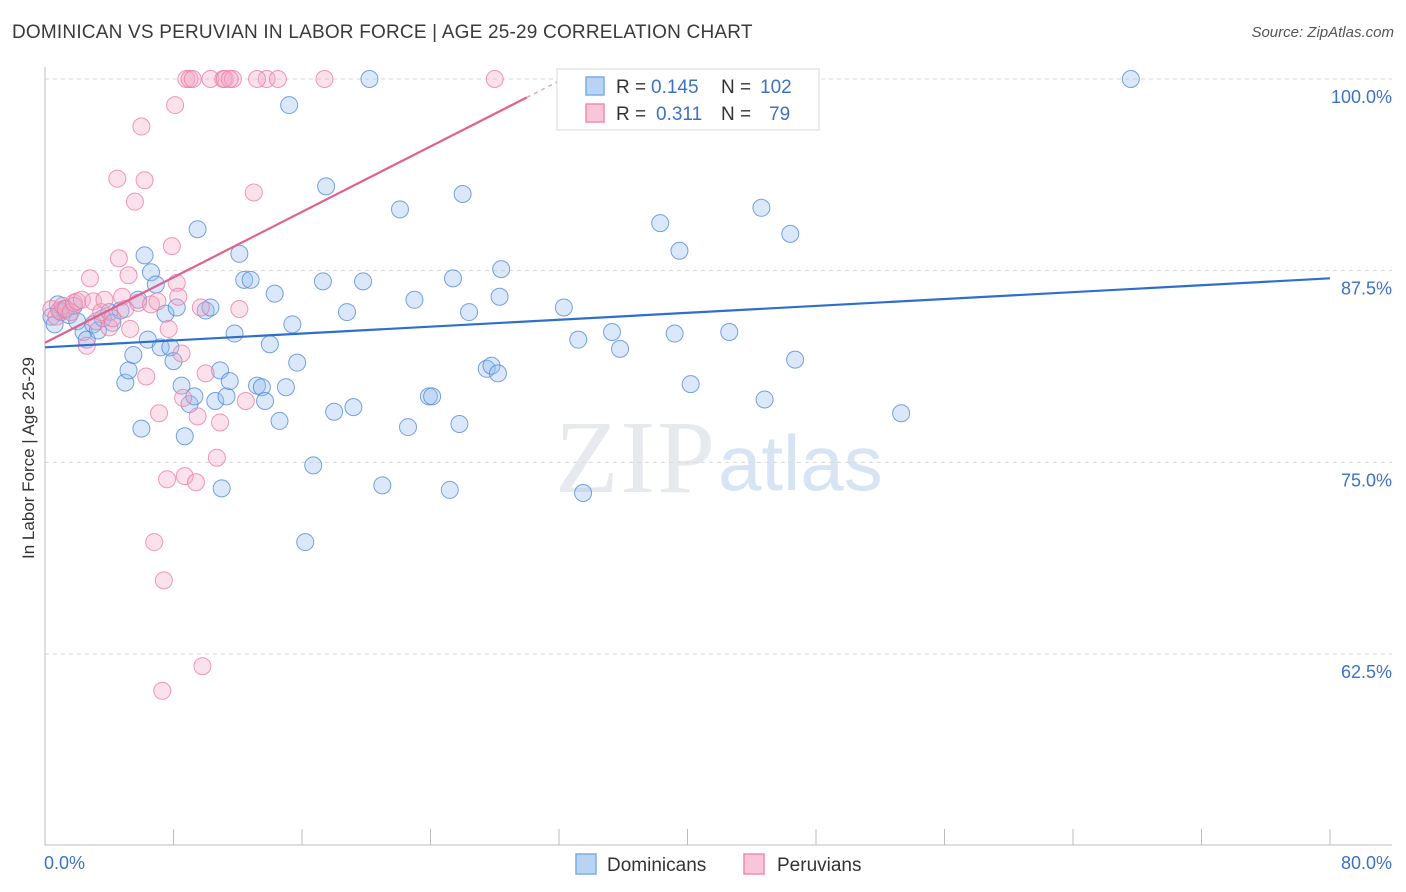 The height and width of the screenshot is (892, 1406). Describe the element at coordinates (1366, 480) in the screenshot. I see `y-tick-label-1: 75.0%` at that location.